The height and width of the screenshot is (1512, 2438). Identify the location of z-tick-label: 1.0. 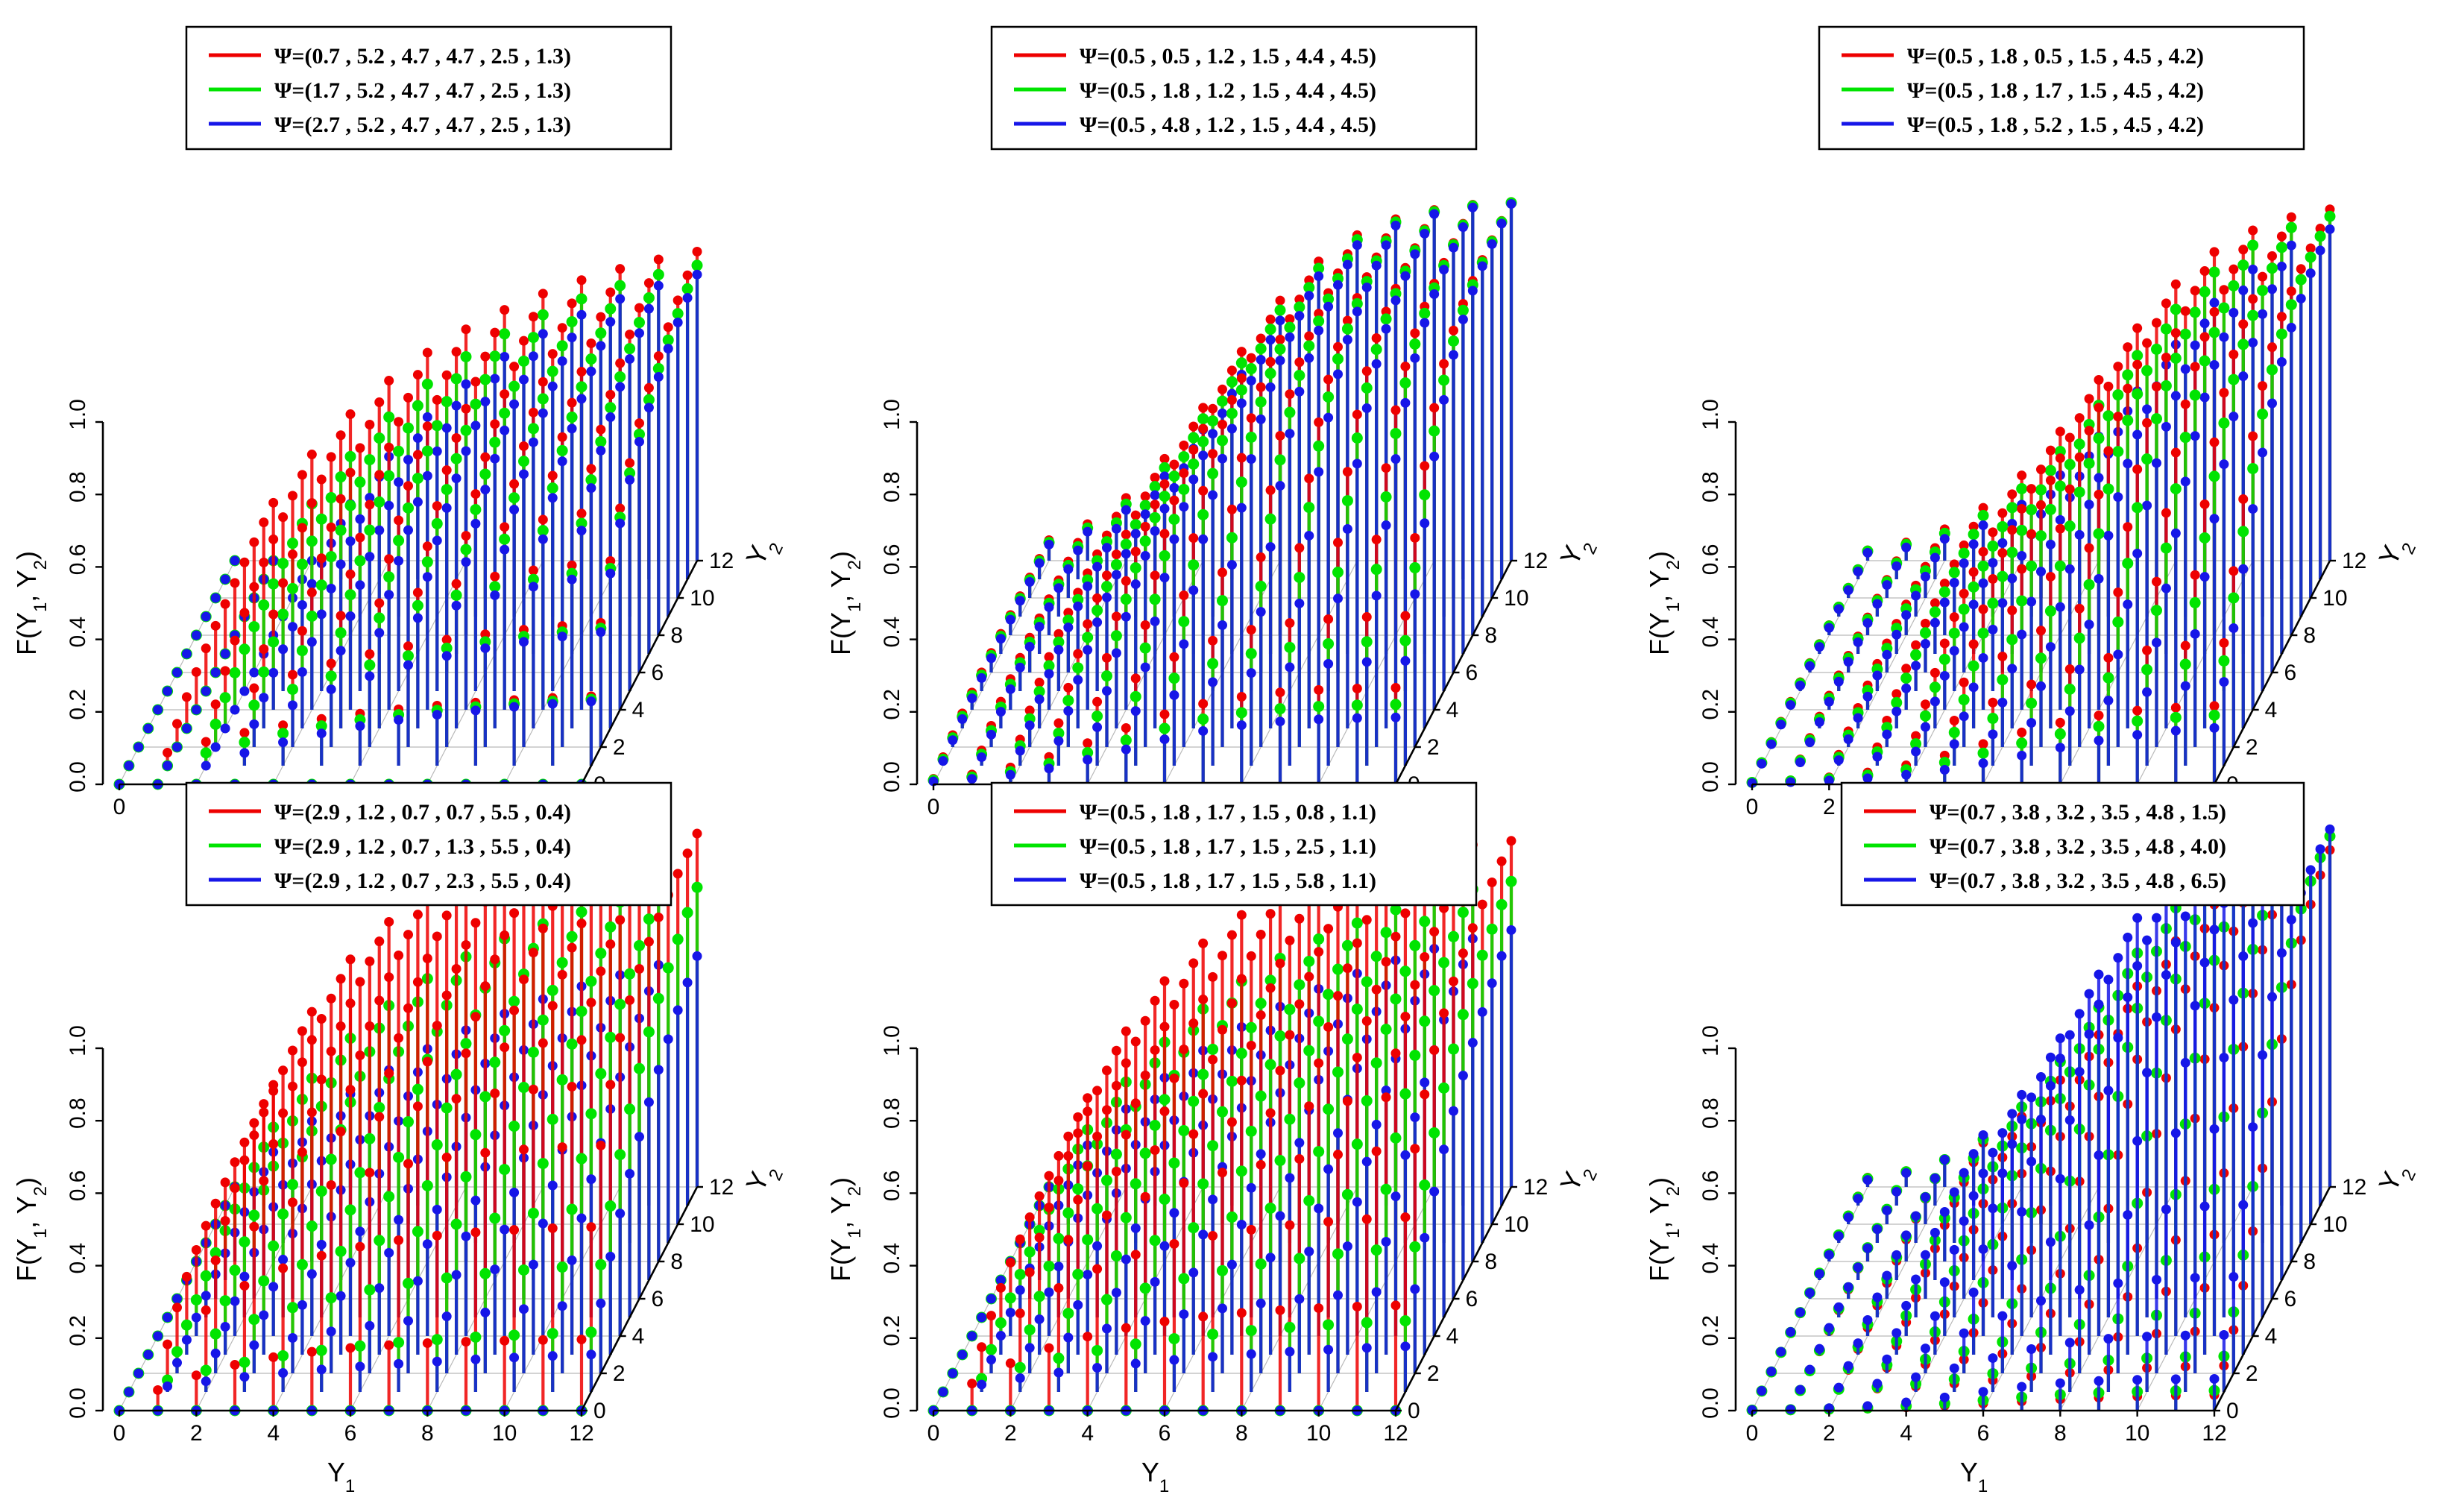
(892, 414).